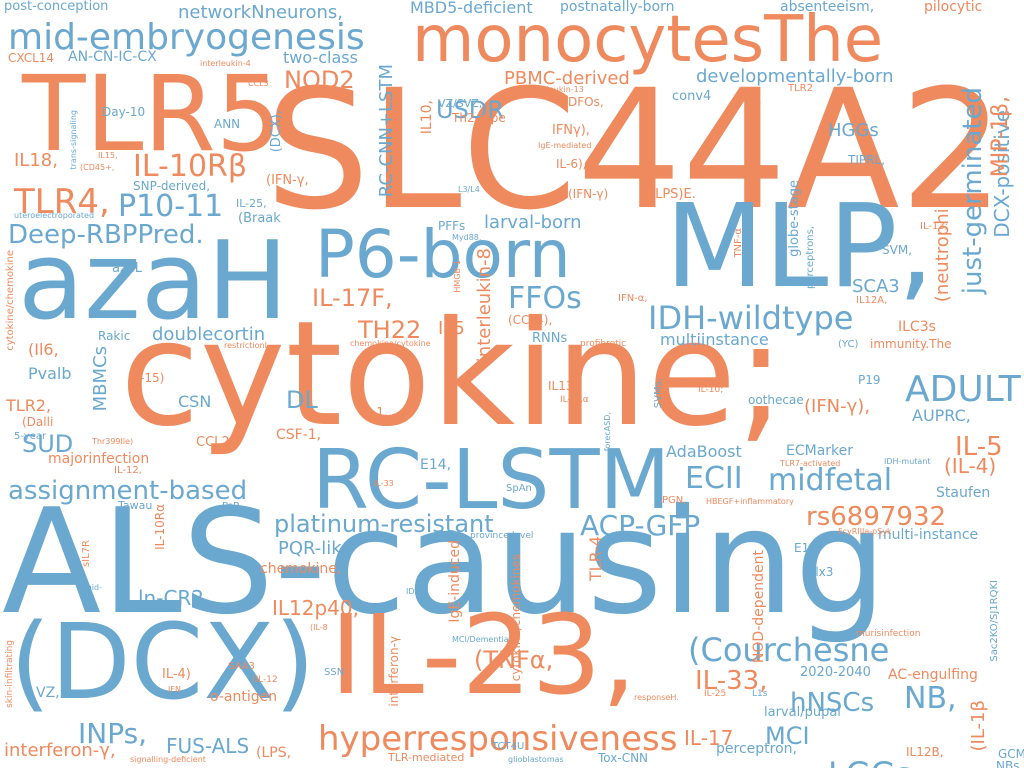 Image resolution: width=1024 pixels, height=768 pixels. What do you see at coordinates (99, 459) in the screenshot?
I see `word: majorinfection` at bounding box center [99, 459].